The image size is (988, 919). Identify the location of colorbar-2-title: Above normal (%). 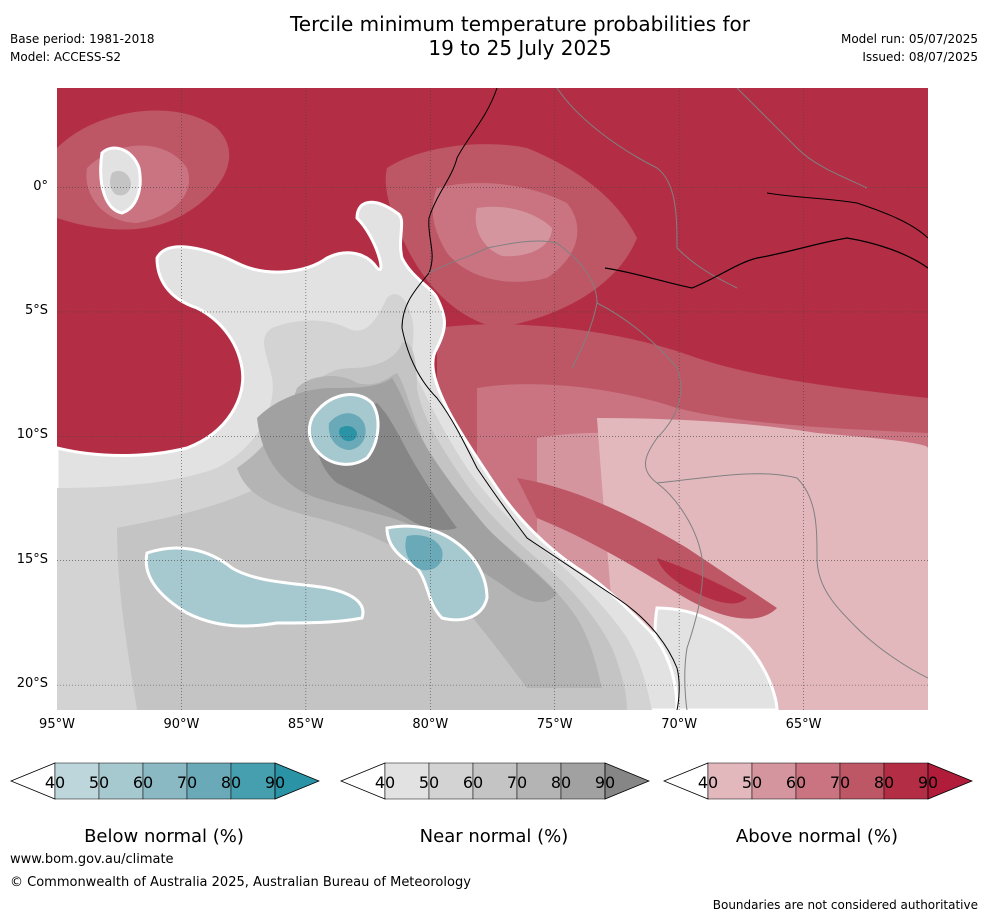
(817, 836).